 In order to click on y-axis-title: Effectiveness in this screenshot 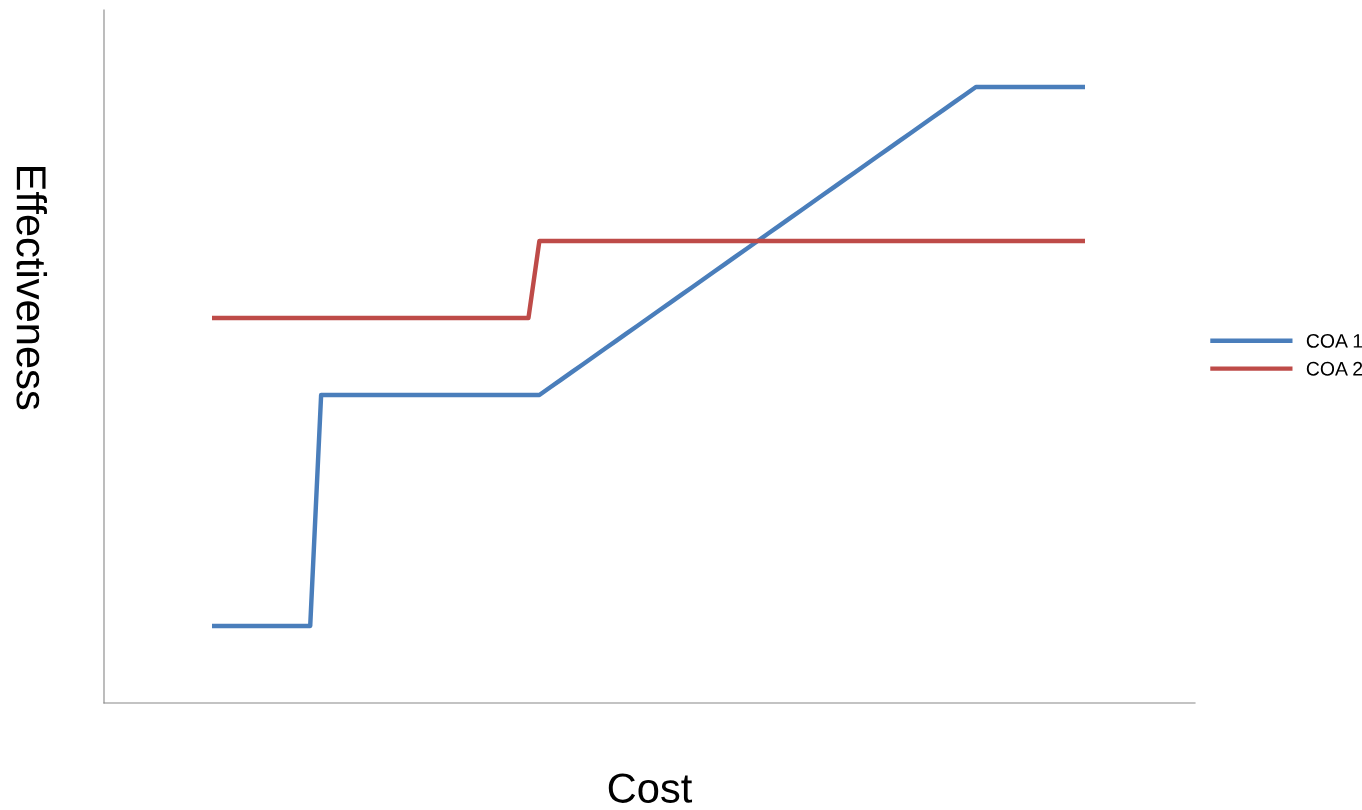, I will do `click(32, 288)`.